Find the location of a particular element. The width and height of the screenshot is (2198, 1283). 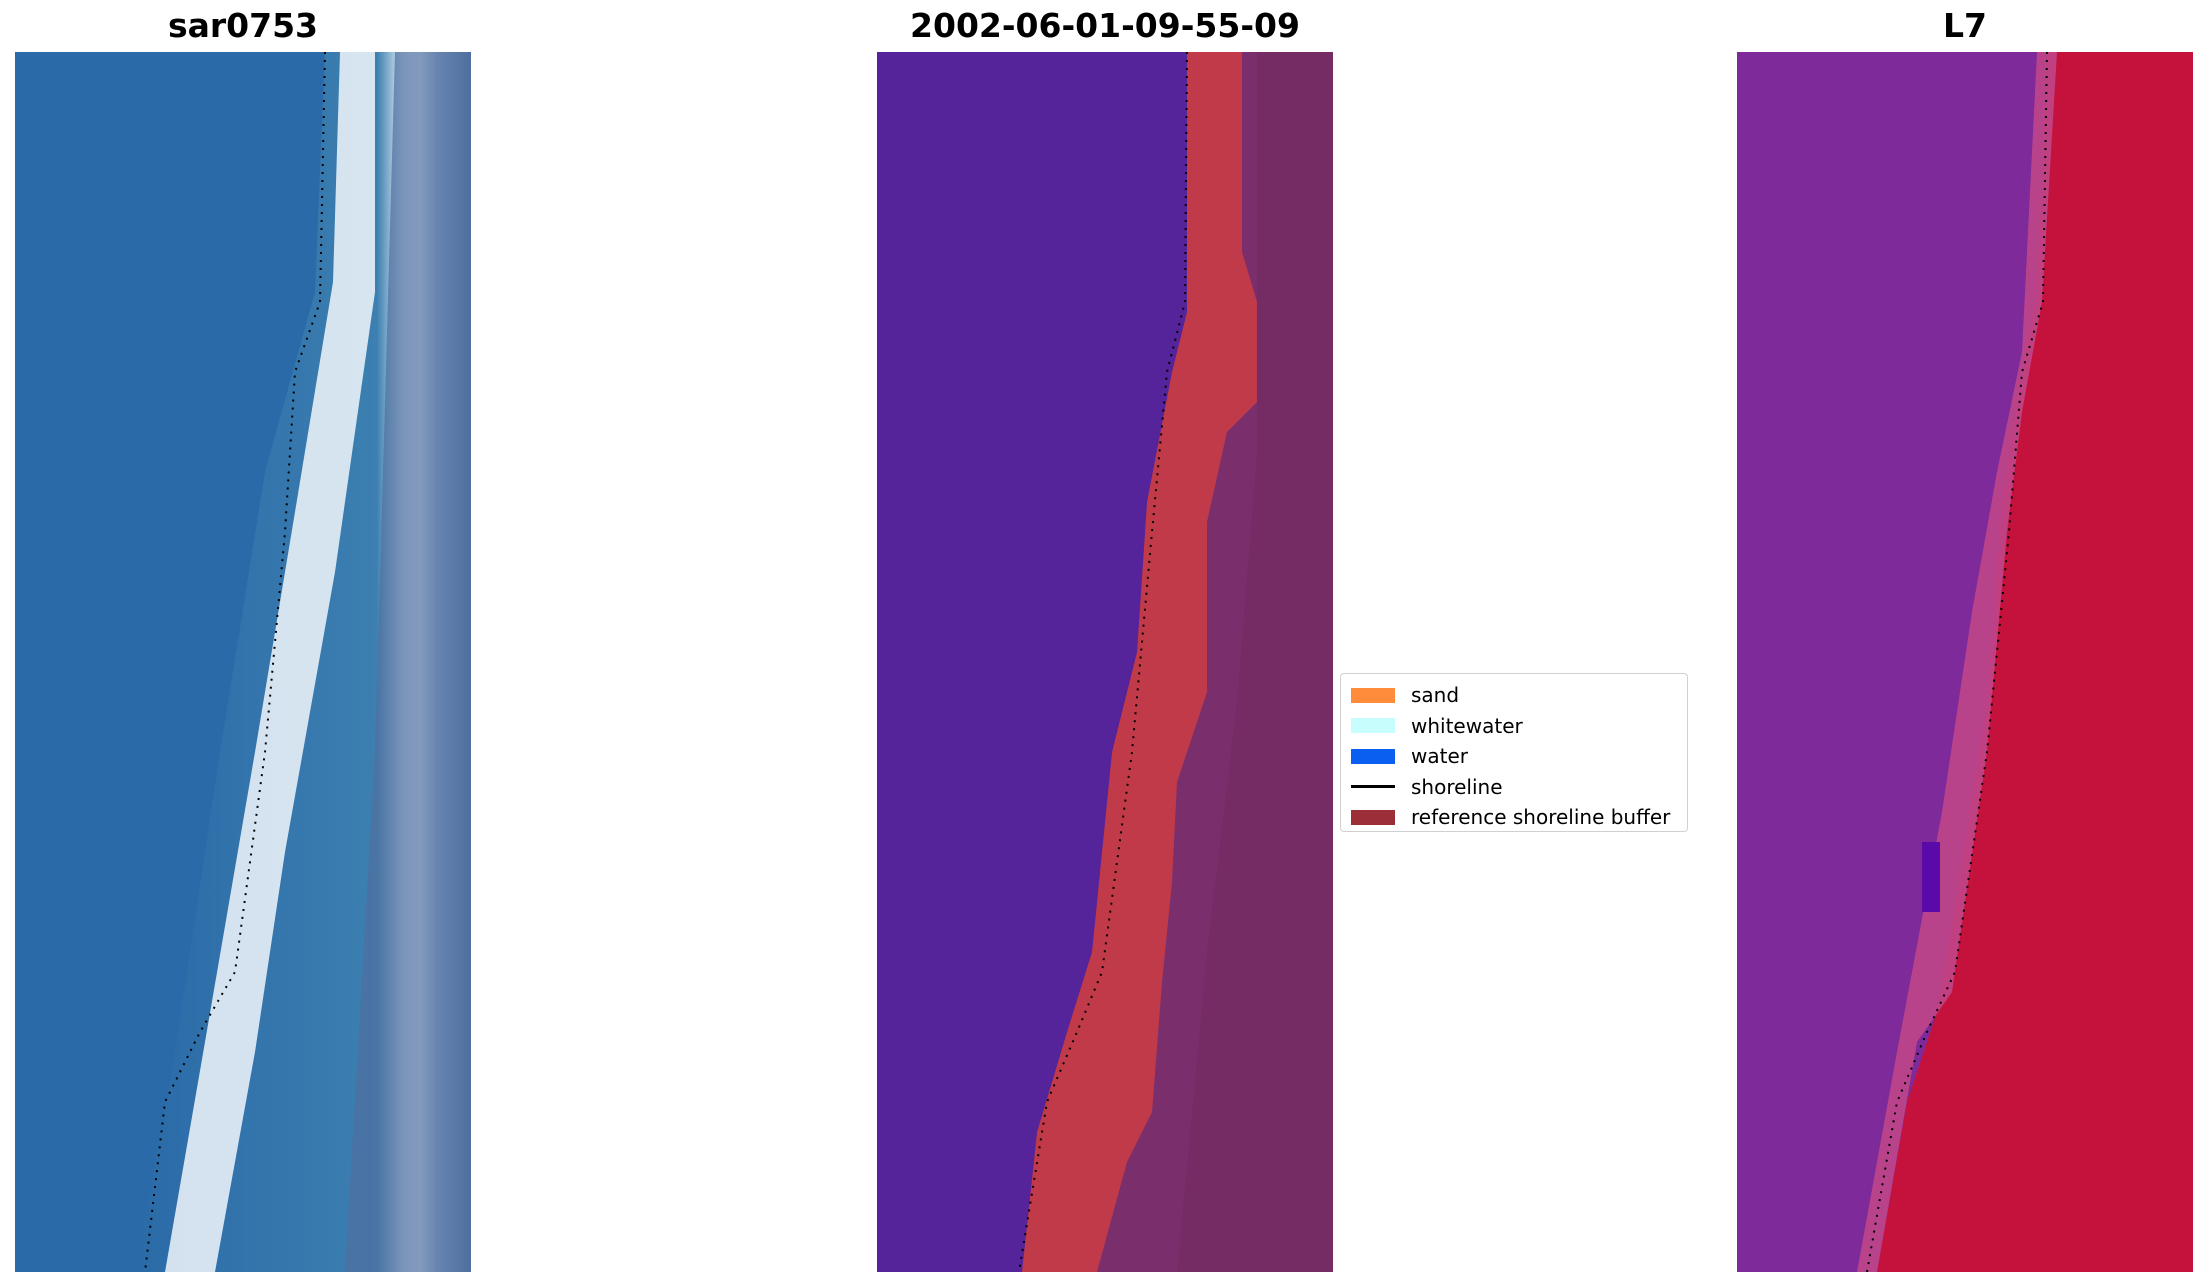

legend-item-reference-buffer: reference shoreline buffer is located at coordinates (1514, 817).